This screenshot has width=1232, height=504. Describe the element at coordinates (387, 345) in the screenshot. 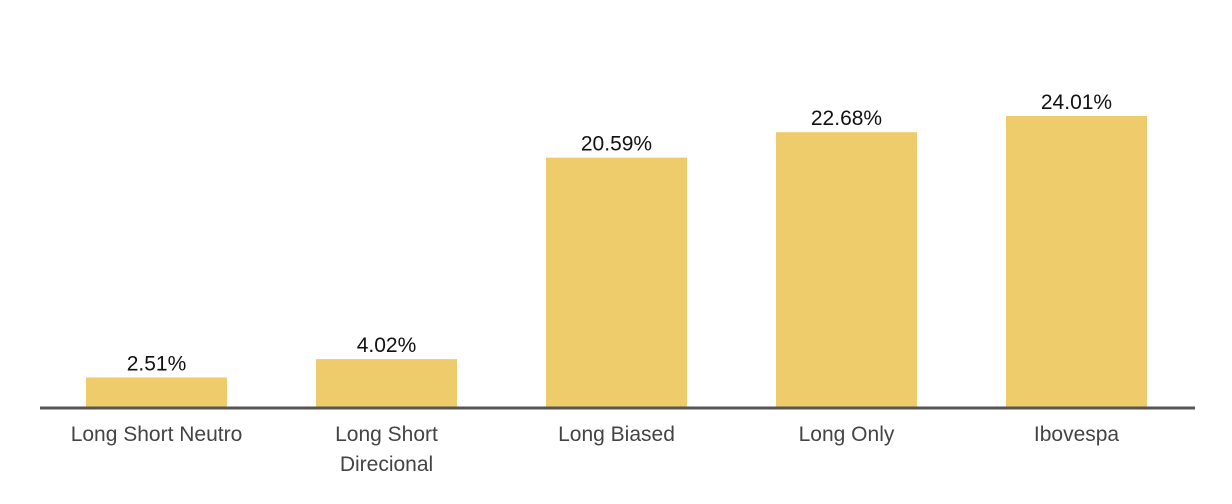

I see `value-label-2: 4.02%` at that location.